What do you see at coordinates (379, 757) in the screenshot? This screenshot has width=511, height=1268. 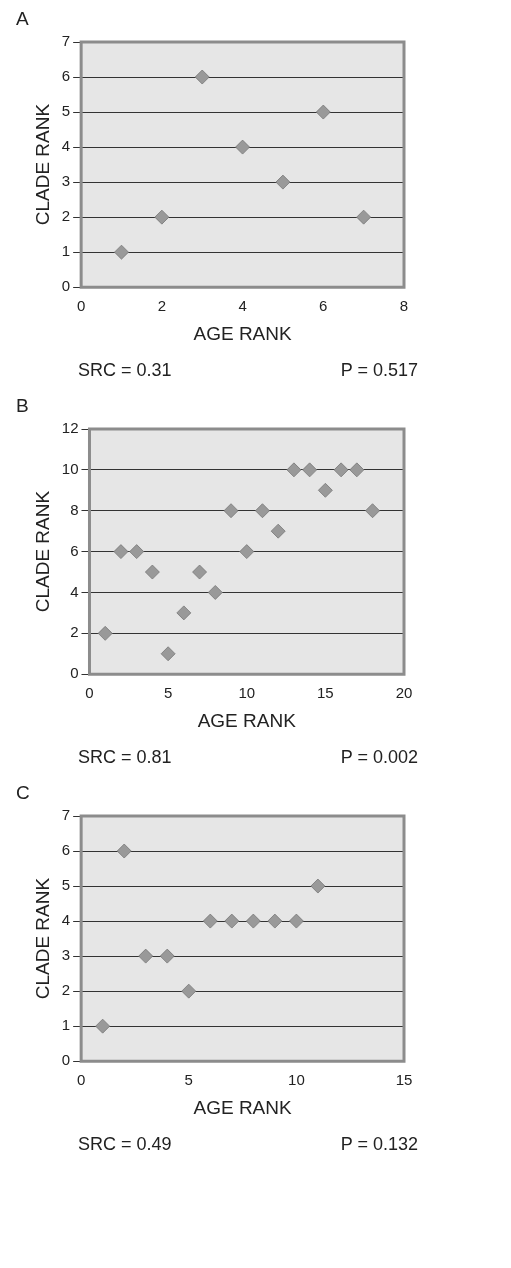 I see `text: P = 0.002` at bounding box center [379, 757].